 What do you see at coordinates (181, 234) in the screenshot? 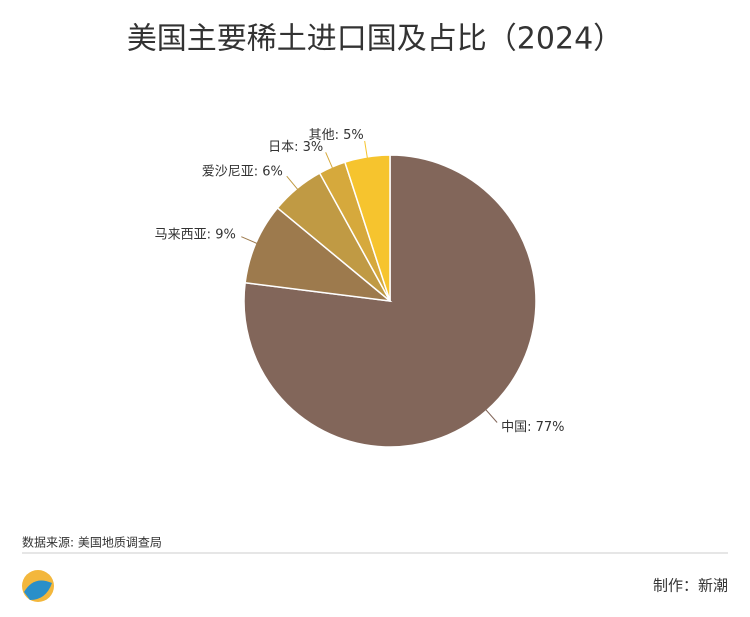
I see `slice-category: 马来西亚` at bounding box center [181, 234].